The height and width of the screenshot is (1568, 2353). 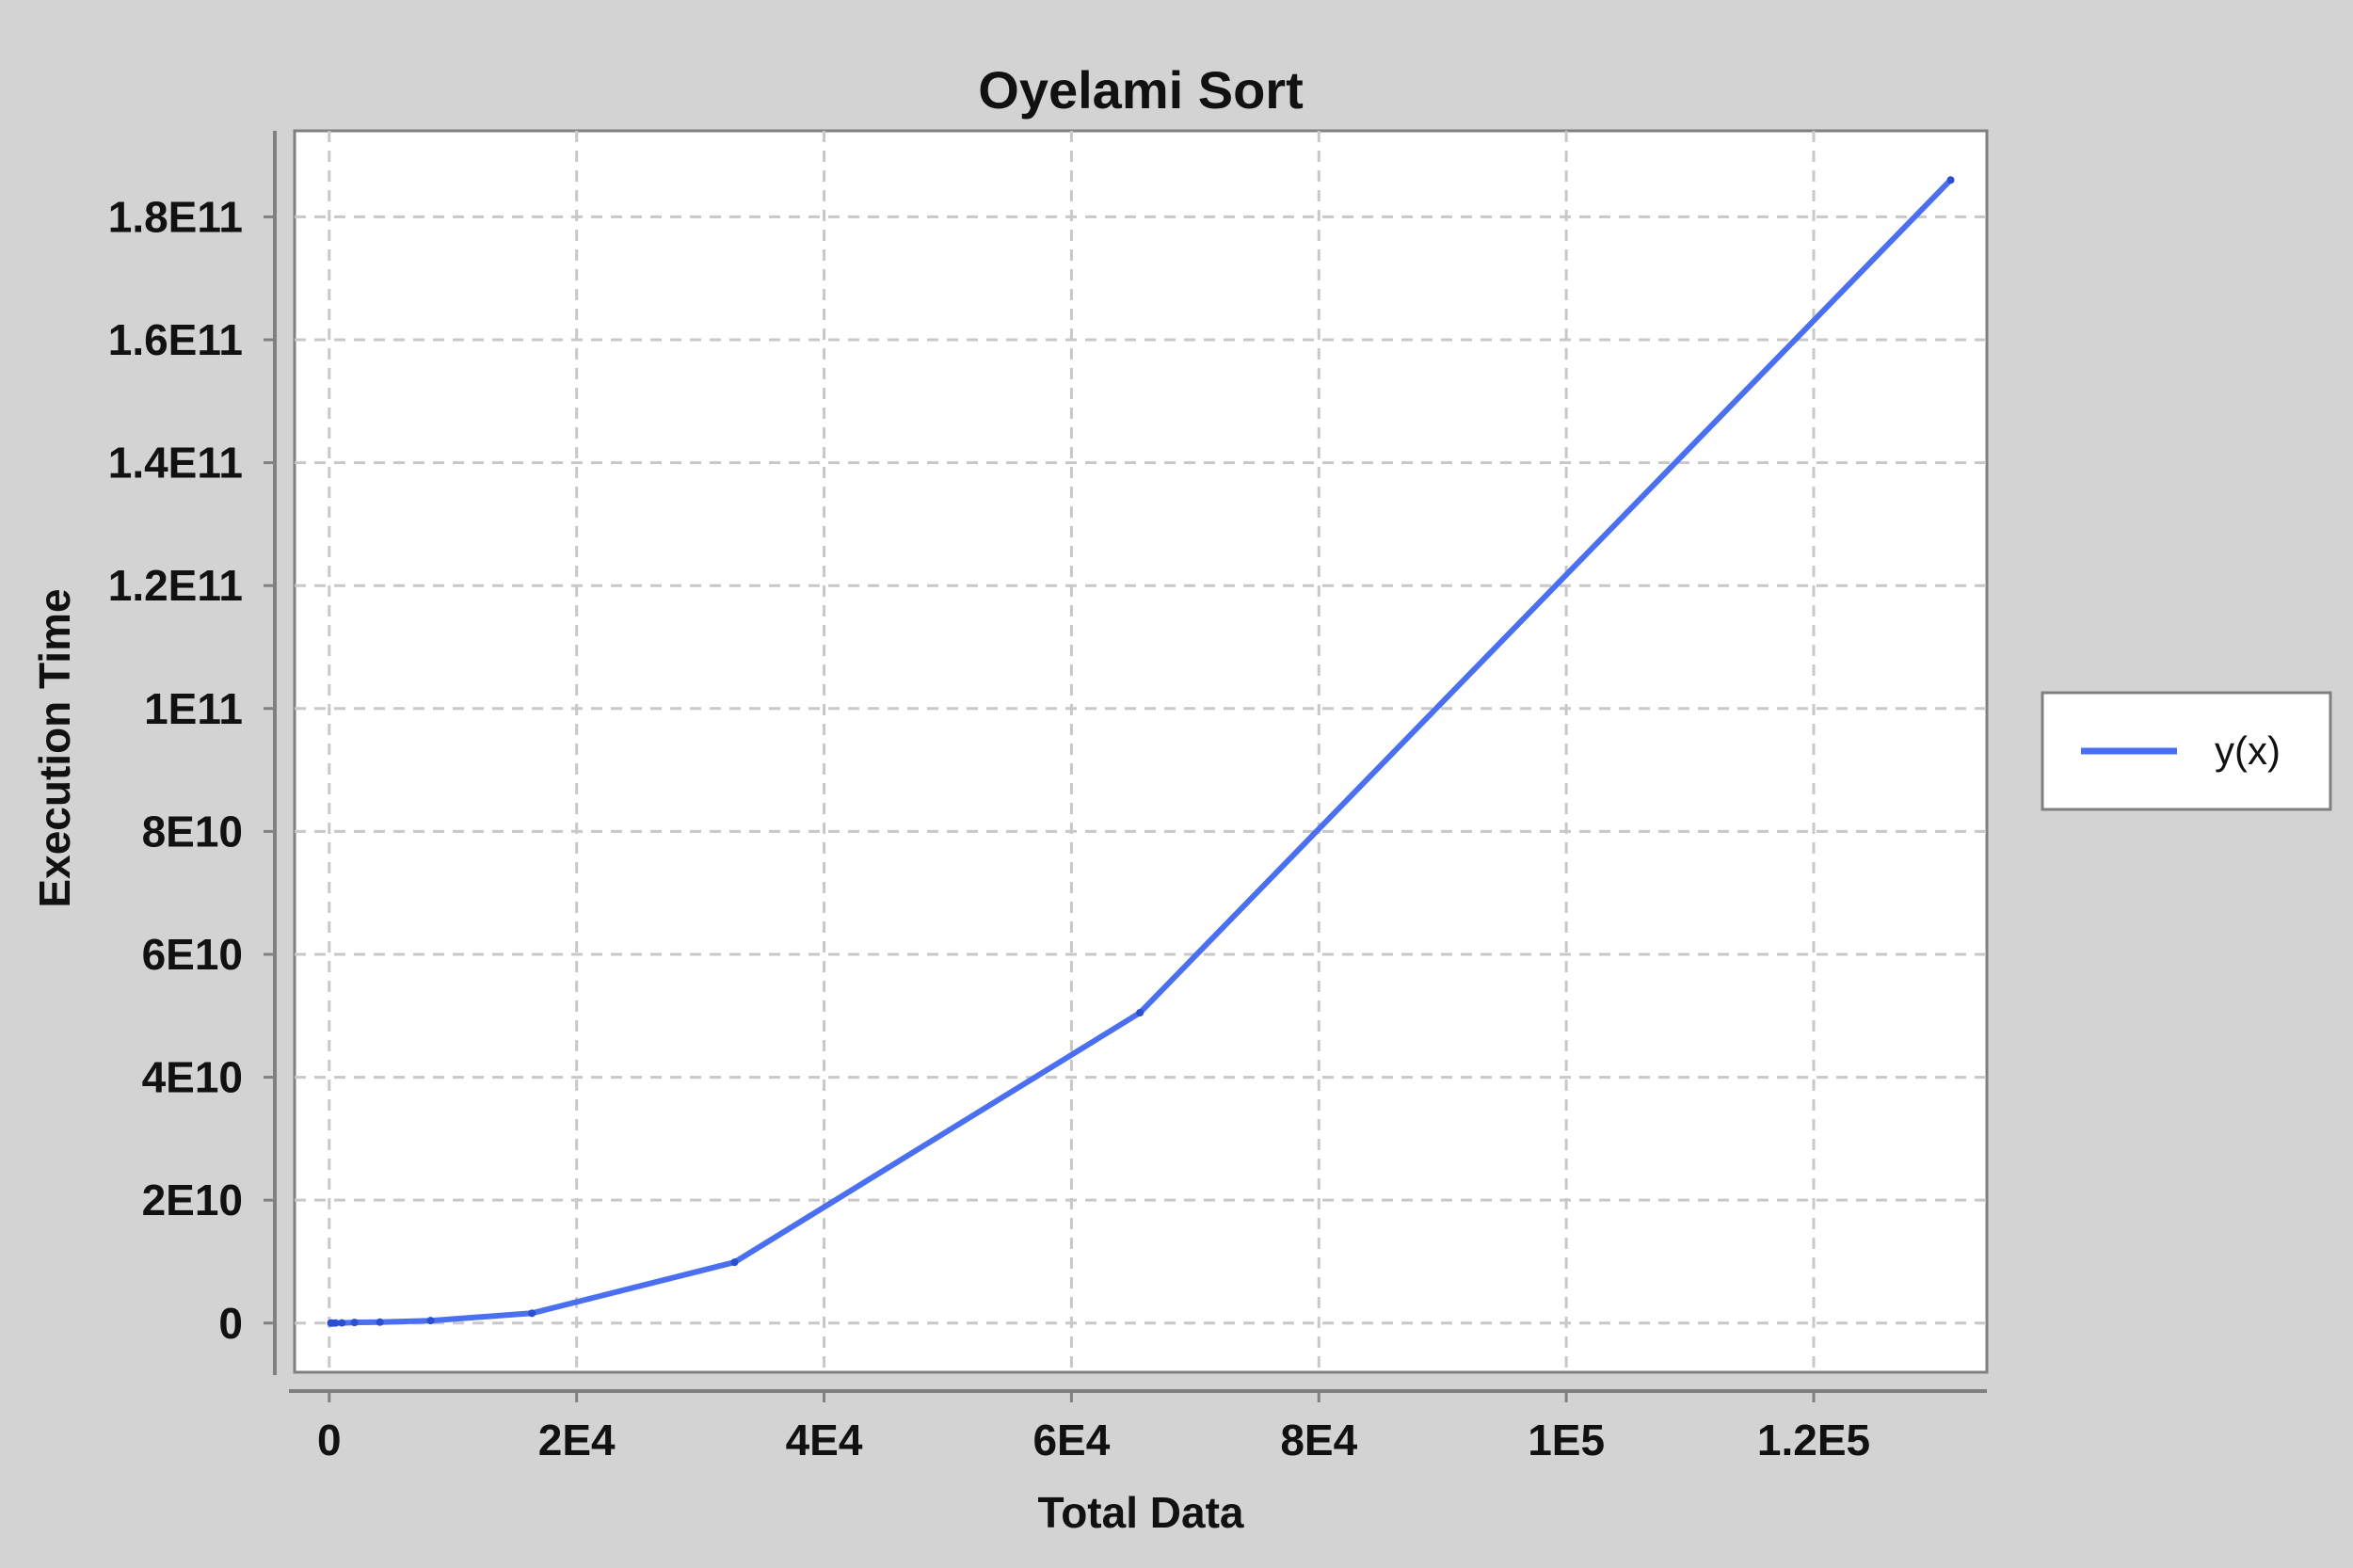 I want to click on x-tick-label: 6E4, so click(x=1071, y=1440).